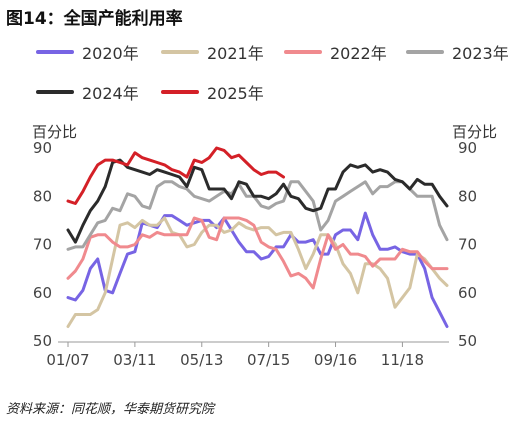 The height and width of the screenshot is (426, 519). I want to click on y-tick-label-left: 60, so click(42, 293).